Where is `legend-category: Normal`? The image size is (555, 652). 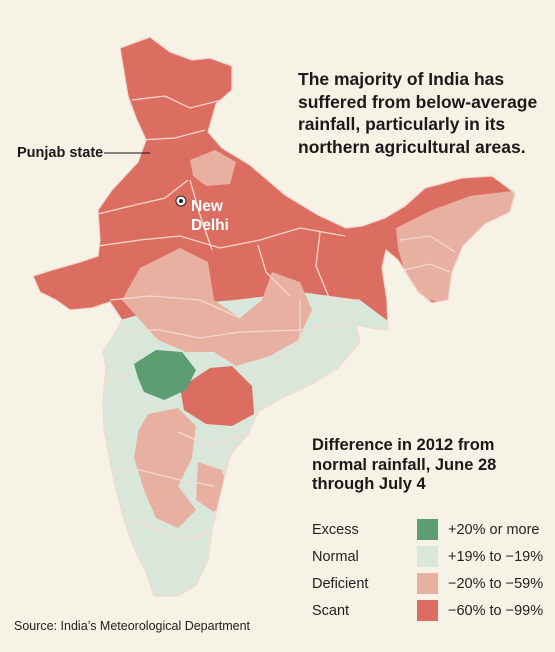
legend-category: Normal is located at coordinates (335, 557).